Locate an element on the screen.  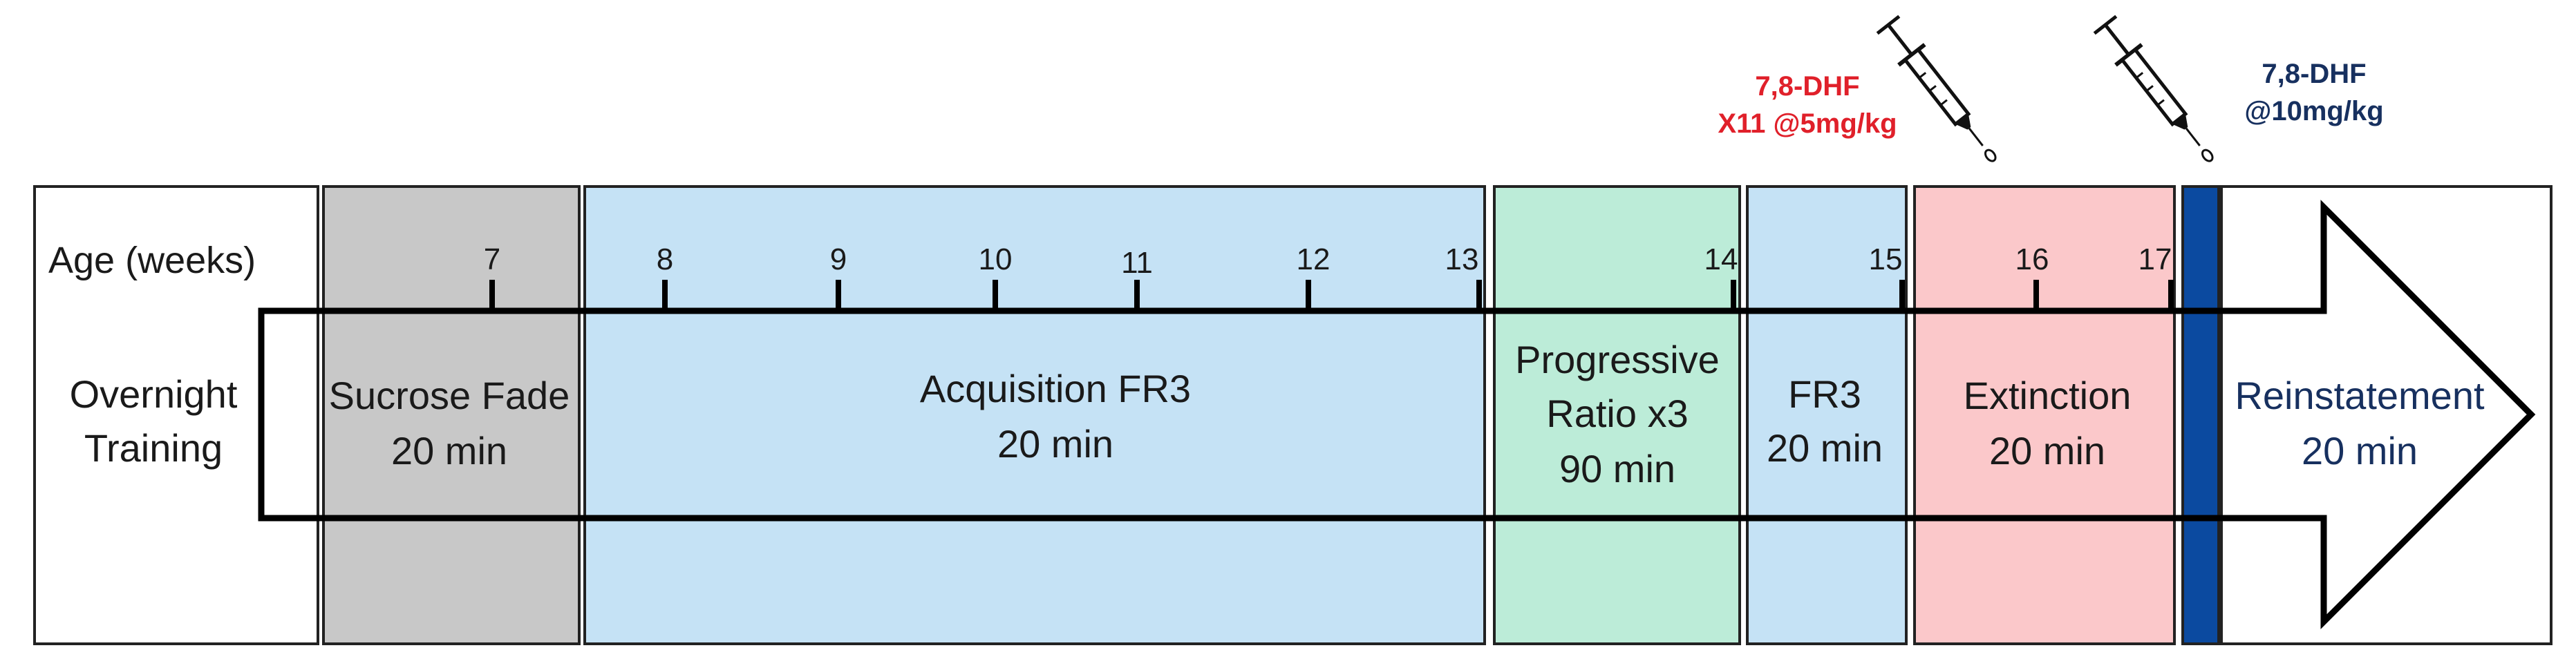
tick-label-8: 8 is located at coordinates (665, 259).